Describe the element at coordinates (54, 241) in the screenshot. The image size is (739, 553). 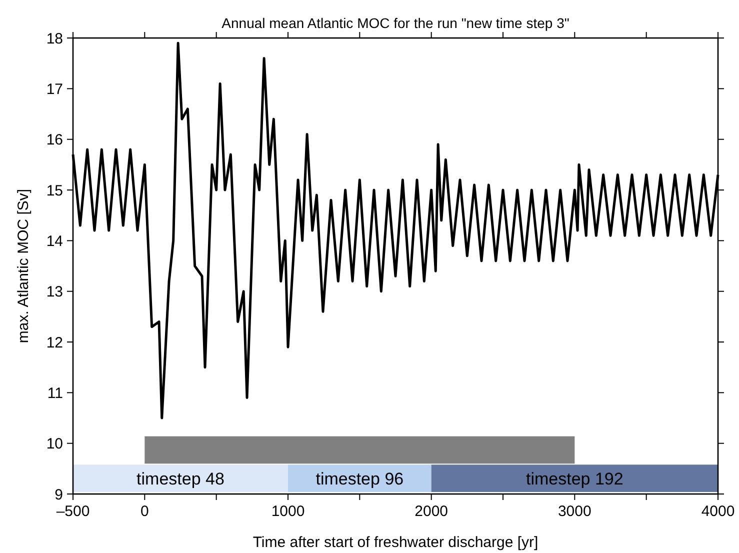
I see `y-tick-label: 14` at that location.